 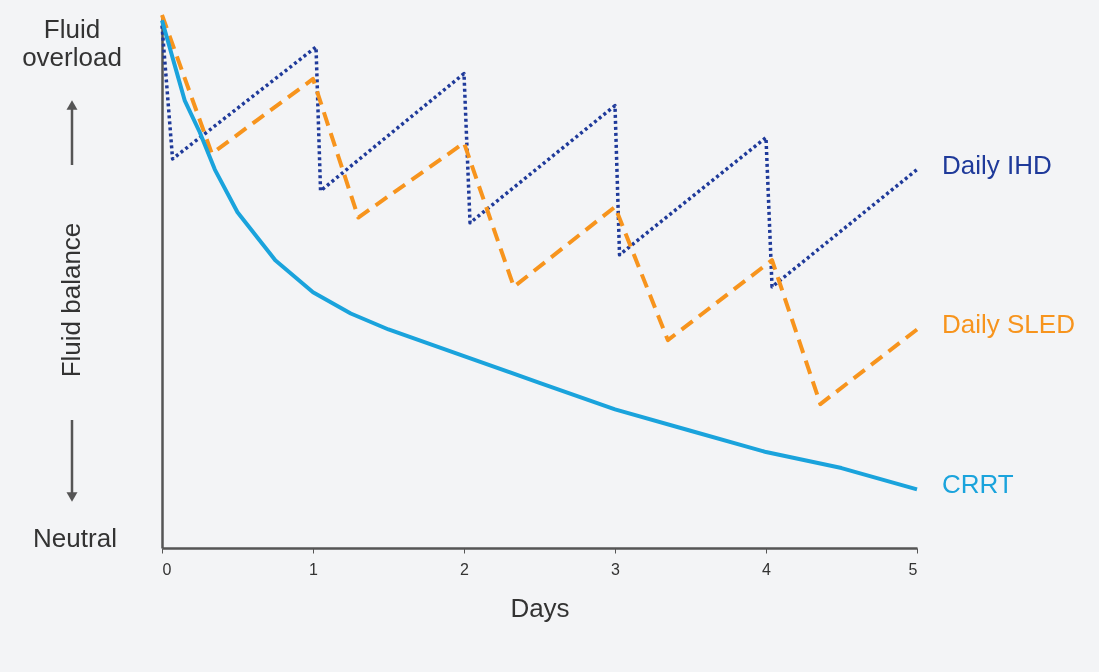 I want to click on x-axis-title: Days, so click(x=540, y=607).